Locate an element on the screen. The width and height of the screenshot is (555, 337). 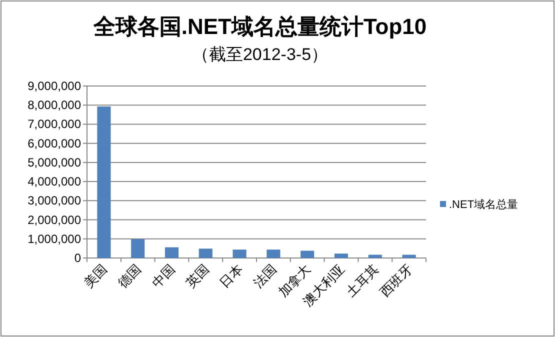
x-tick-label: 美国 is located at coordinates (95, 276).